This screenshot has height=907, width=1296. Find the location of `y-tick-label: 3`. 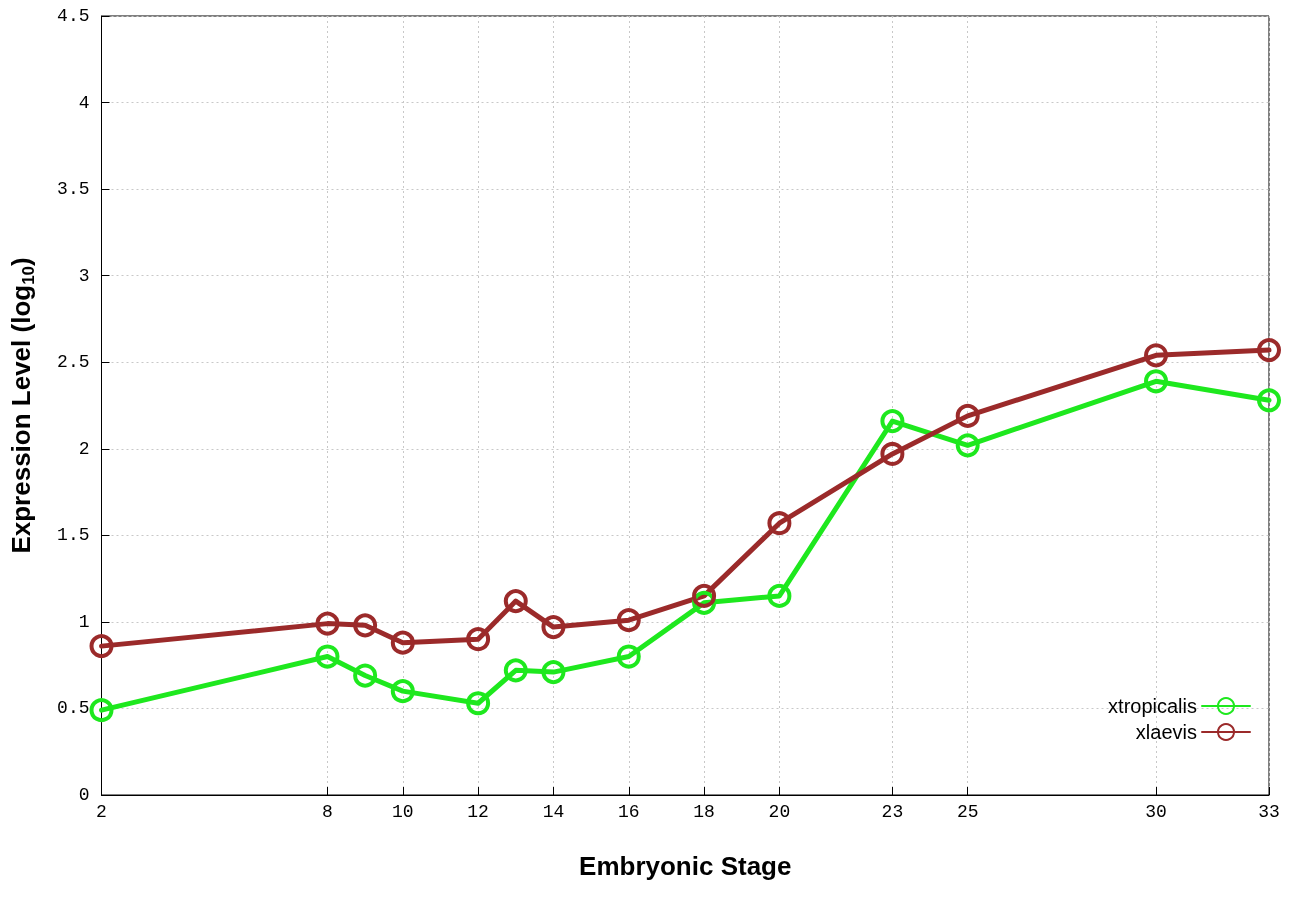

y-tick-label: 3 is located at coordinates (84, 275).